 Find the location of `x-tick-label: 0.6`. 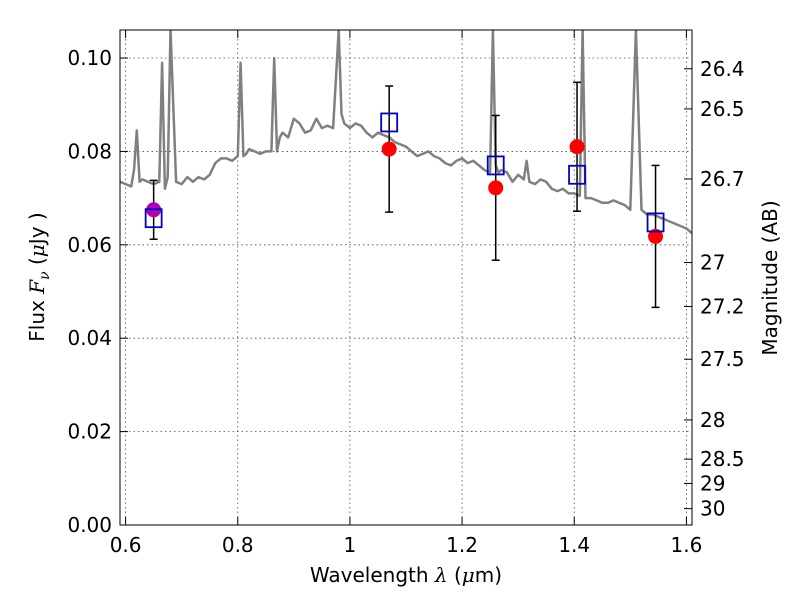

x-tick-label: 0.6 is located at coordinates (126, 545).